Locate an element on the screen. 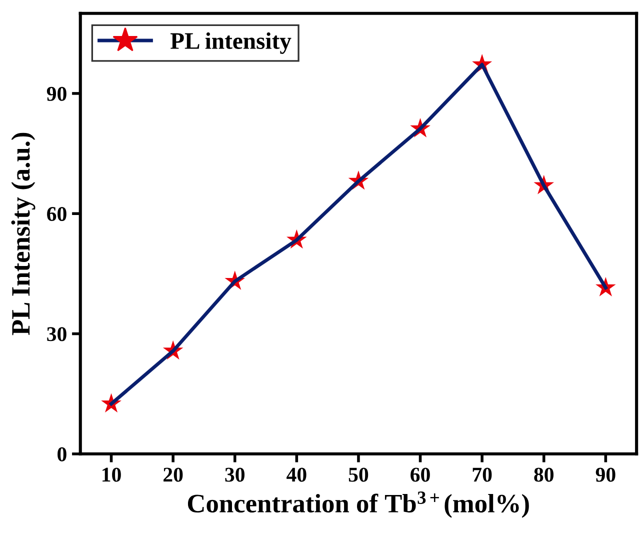 The width and height of the screenshot is (643, 534). y-tick-label: 90 is located at coordinates (56, 93).